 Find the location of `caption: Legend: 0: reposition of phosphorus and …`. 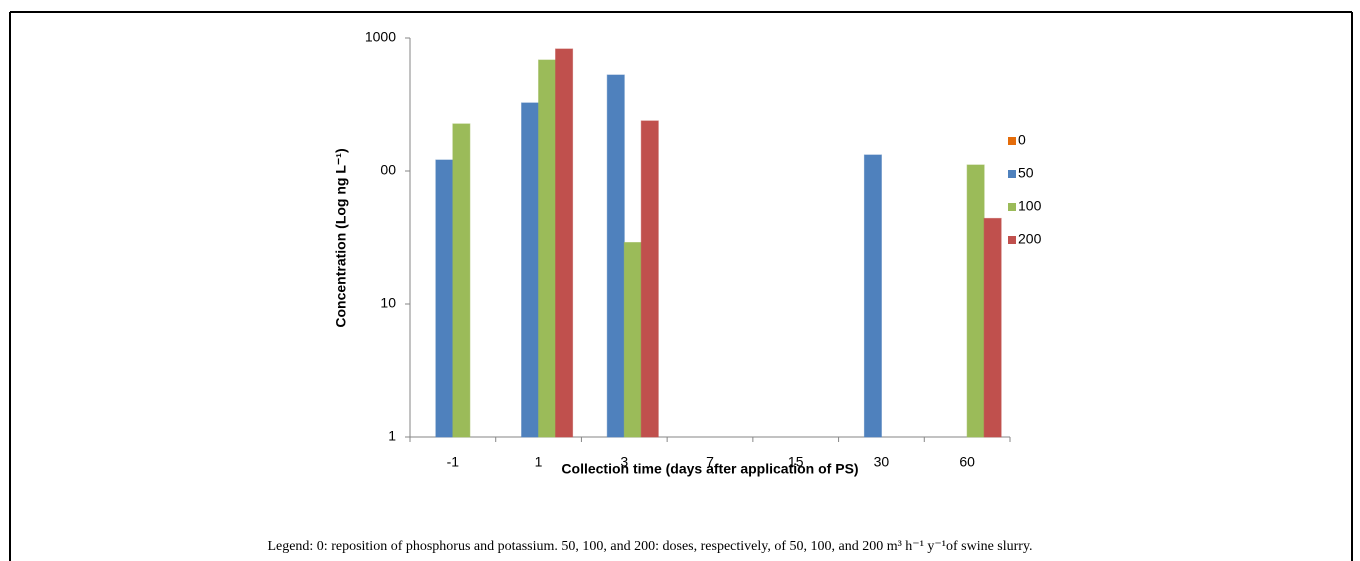

caption: Legend: 0: reposition of phosphorus and … is located at coordinates (649, 546).